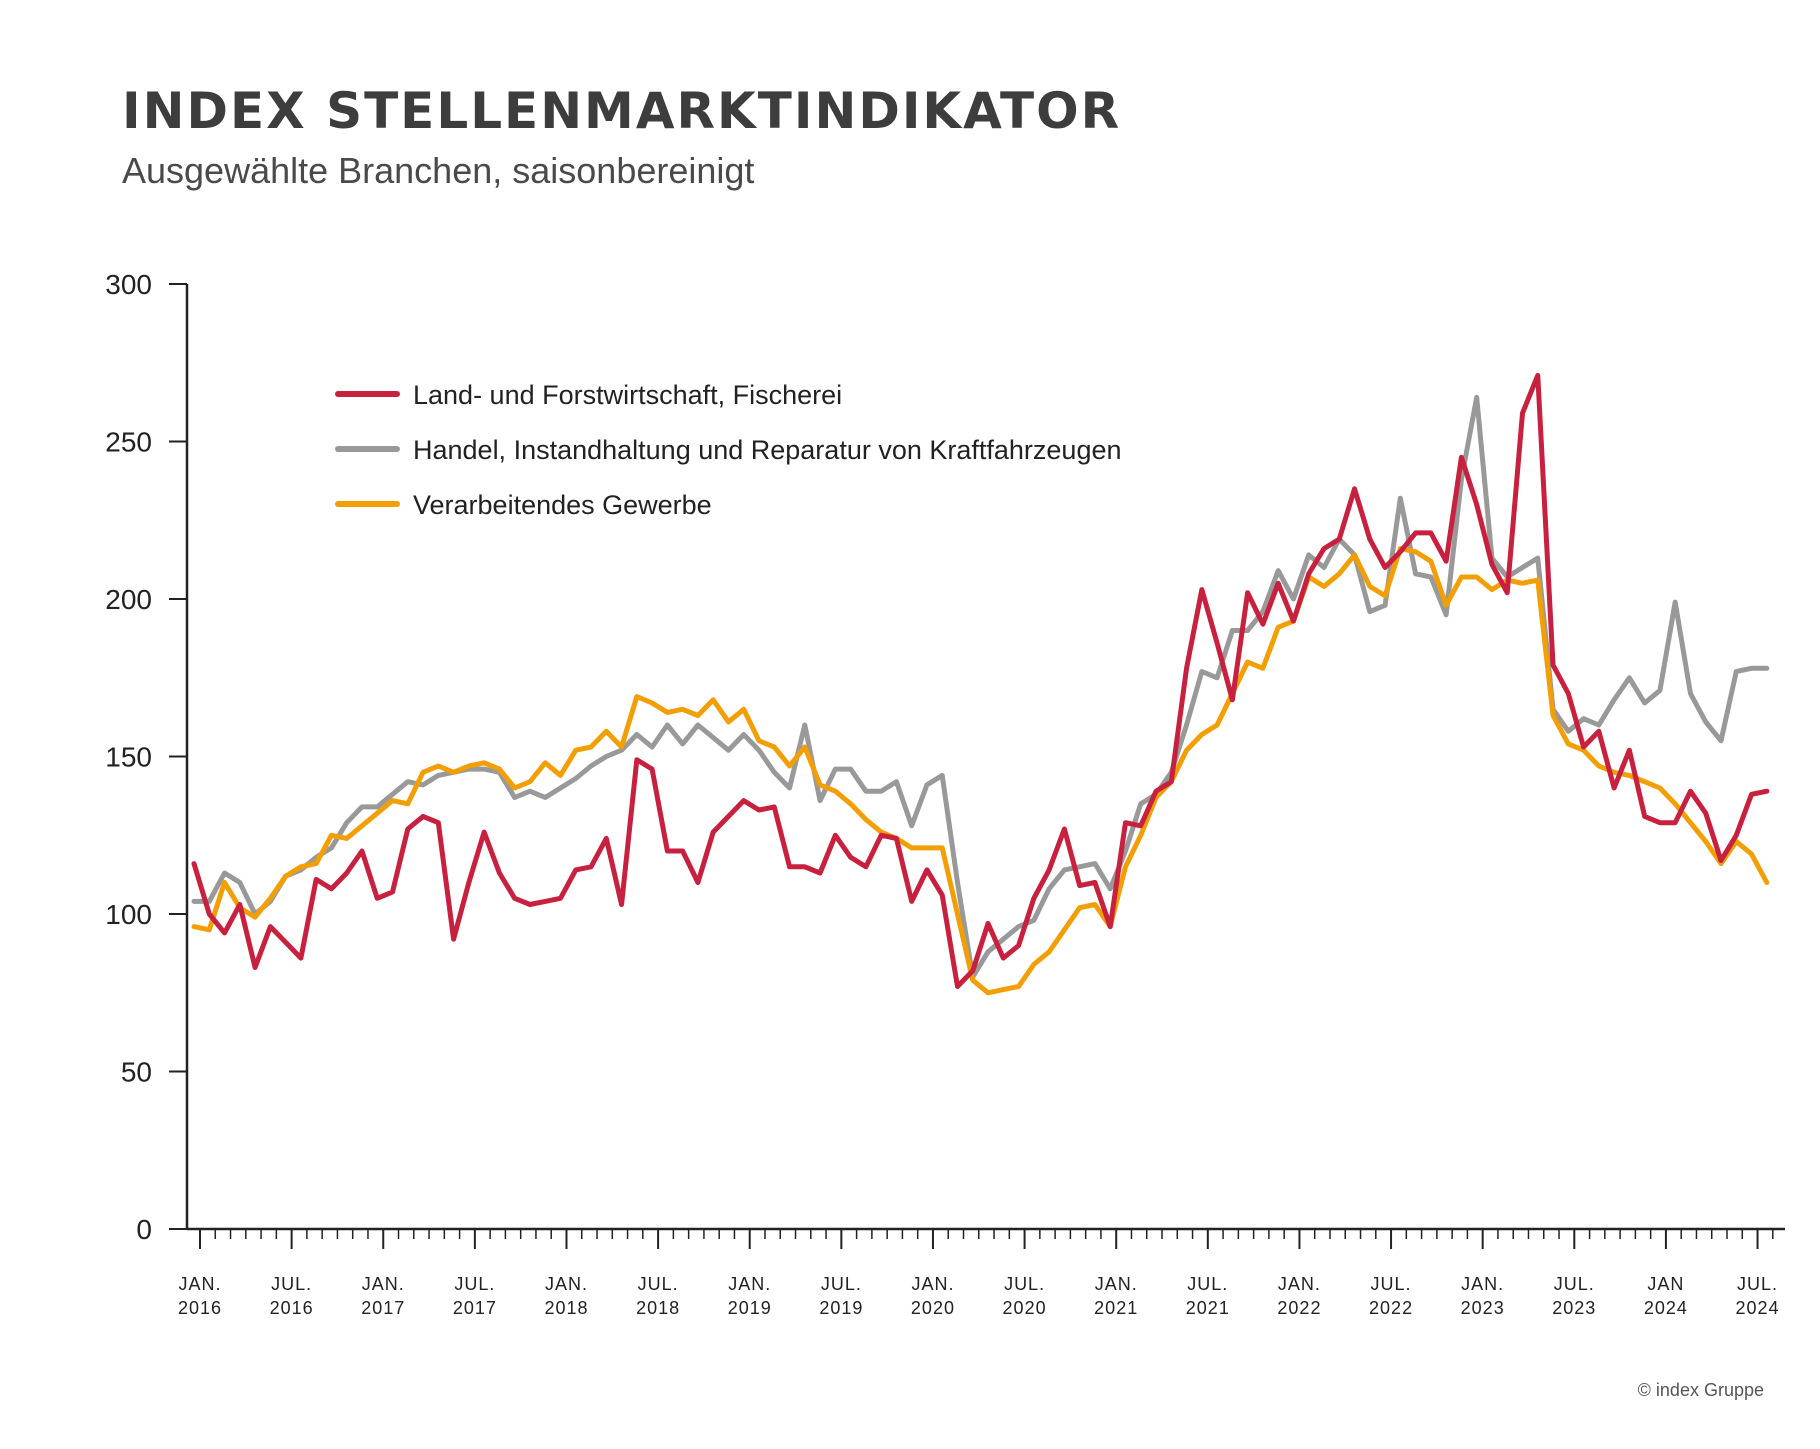 The width and height of the screenshot is (1820, 1449). I want to click on x-tick-label-year: 2021, so click(1116, 1308).